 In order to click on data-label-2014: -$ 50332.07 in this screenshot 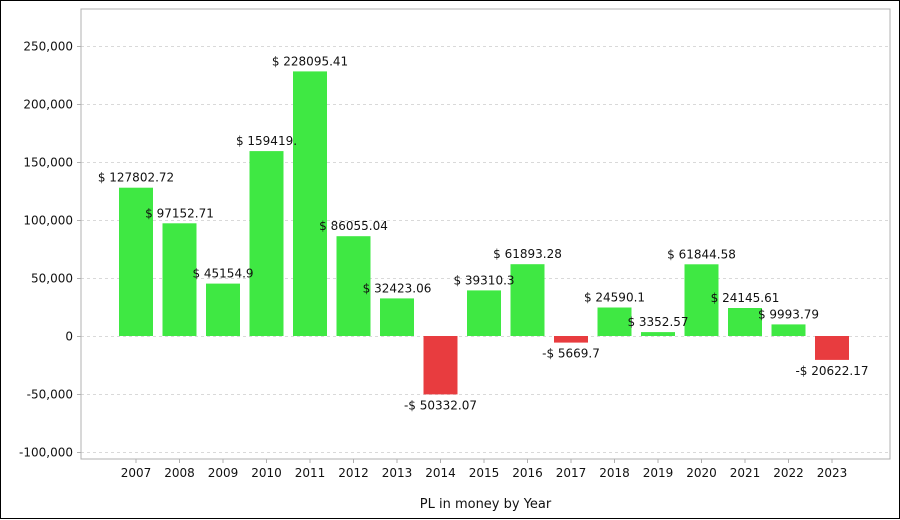, I will do `click(440, 405)`.